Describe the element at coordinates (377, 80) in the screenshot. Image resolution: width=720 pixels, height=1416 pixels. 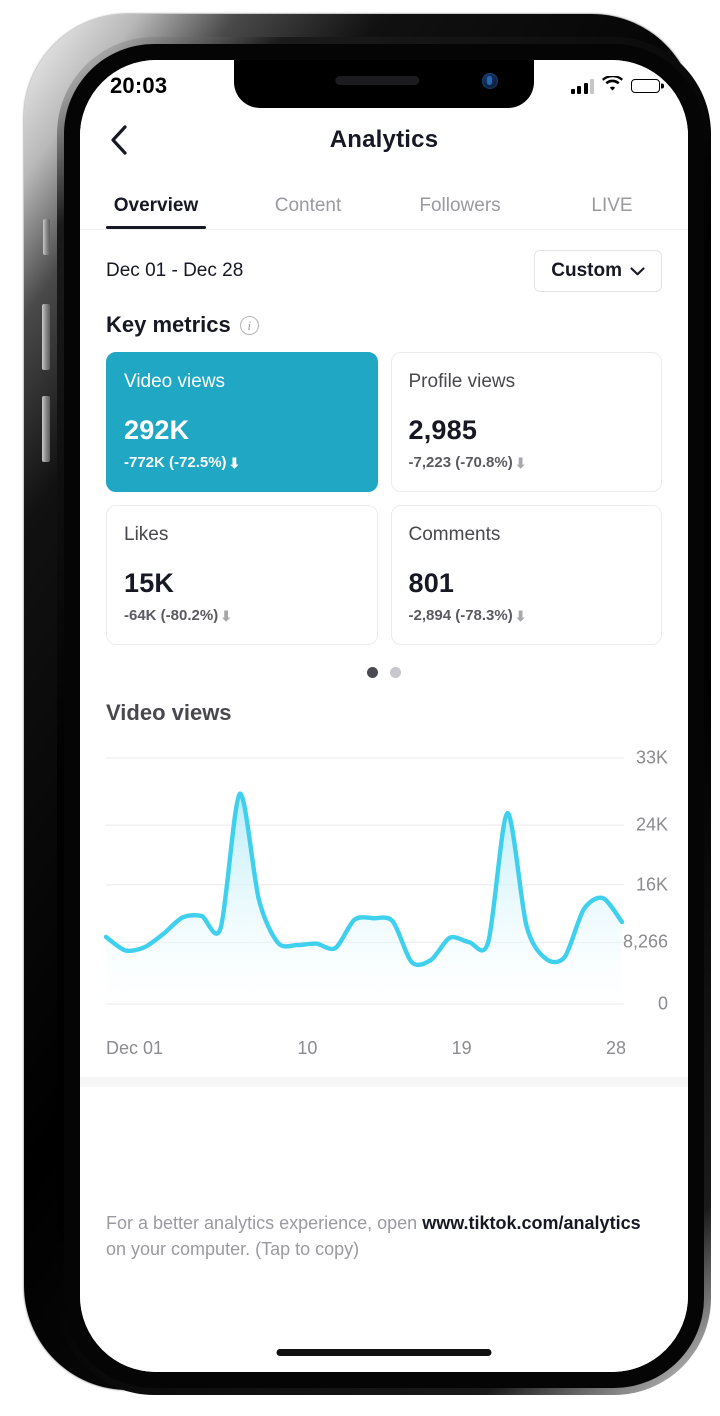
I see `earpiece-speaker-icon` at that location.